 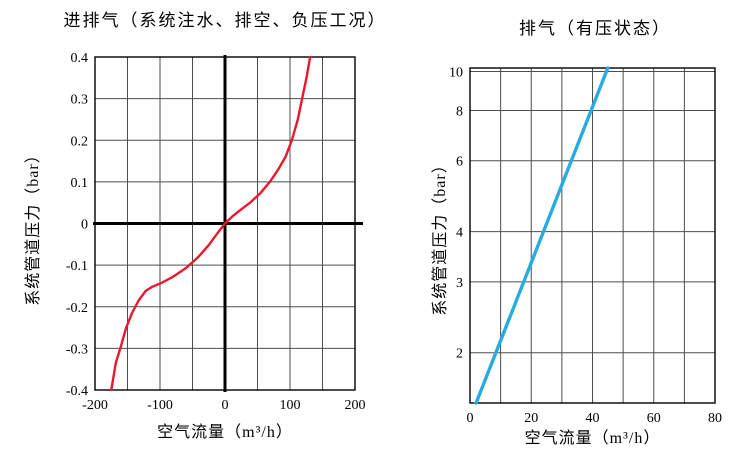 What do you see at coordinates (715, 418) in the screenshot?
I see `x-tick-label: 80` at bounding box center [715, 418].